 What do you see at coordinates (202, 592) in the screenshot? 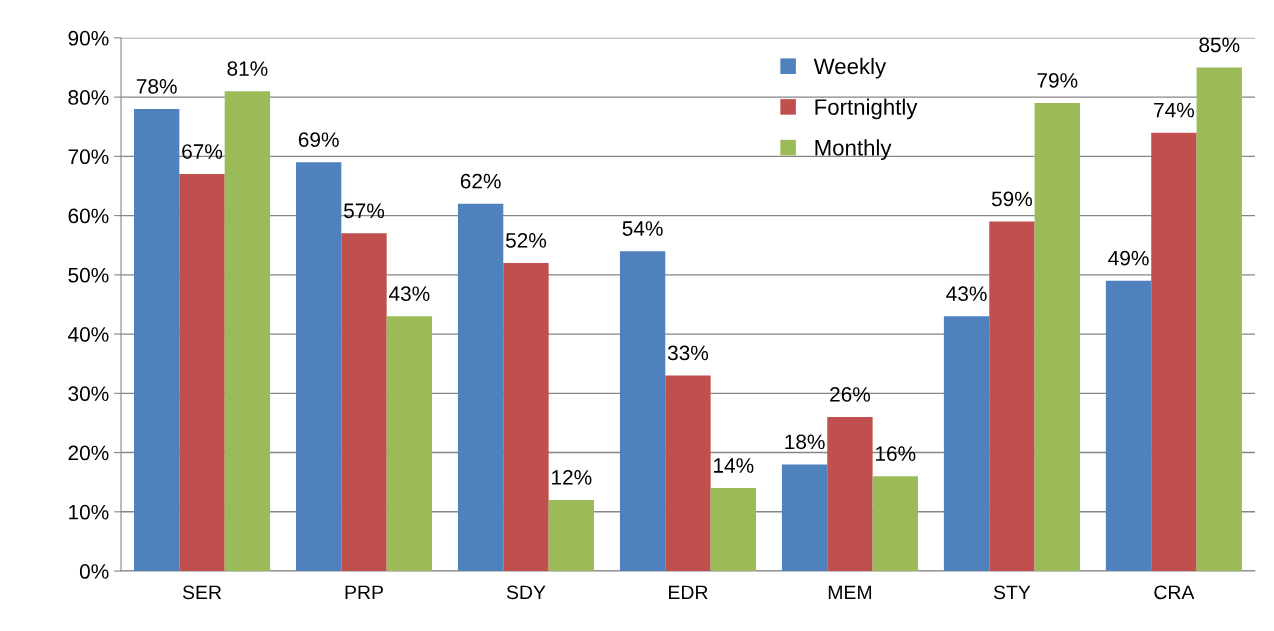
I see `x-tick-label: SER` at bounding box center [202, 592].